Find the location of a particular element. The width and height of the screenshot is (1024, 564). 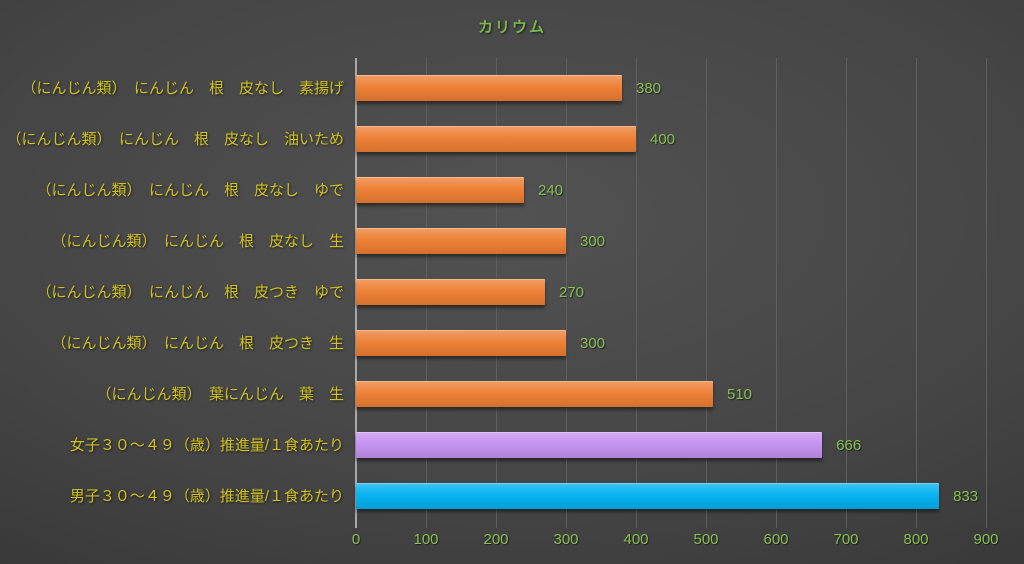

bar-row: 510 is located at coordinates (676, 394).